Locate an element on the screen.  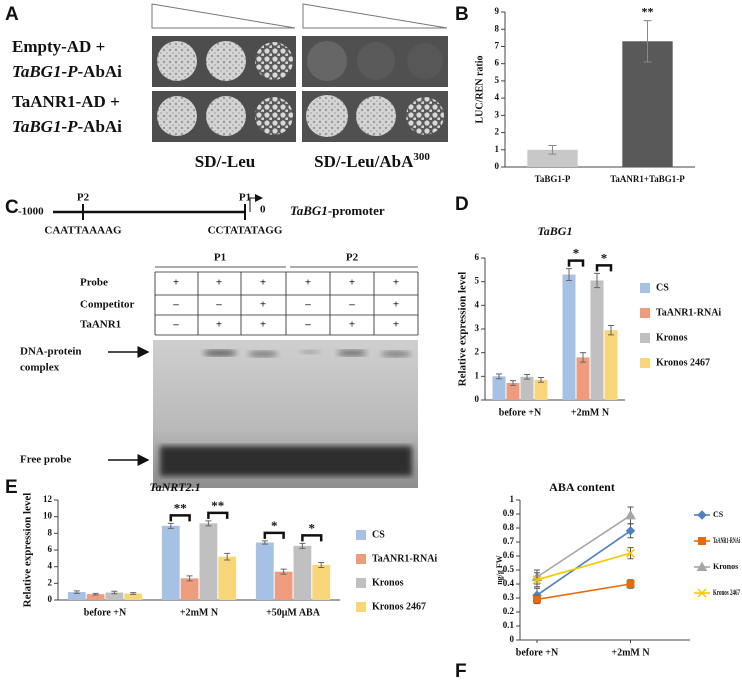
promoter-start: -1000 is located at coordinates (31, 212).